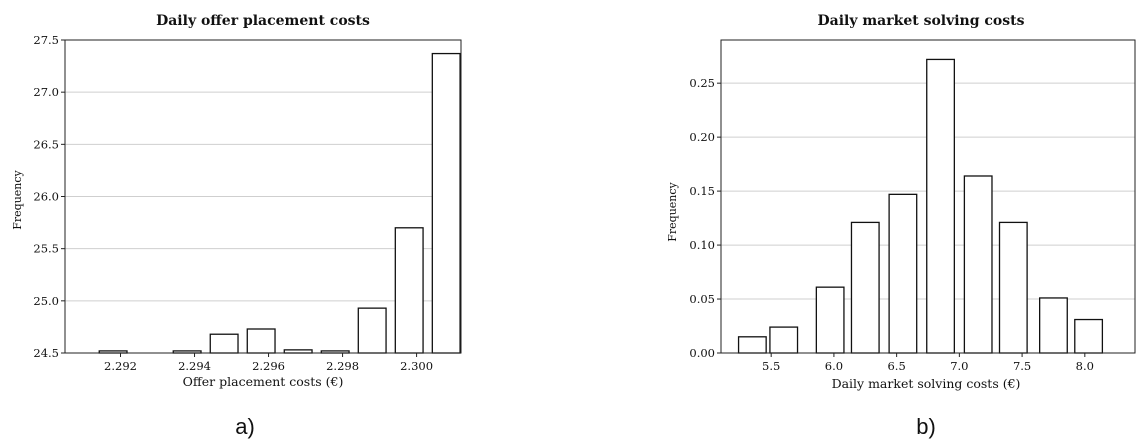 The image size is (1138, 443). I want to click on y-tick-label: 27.0, so click(46, 92).